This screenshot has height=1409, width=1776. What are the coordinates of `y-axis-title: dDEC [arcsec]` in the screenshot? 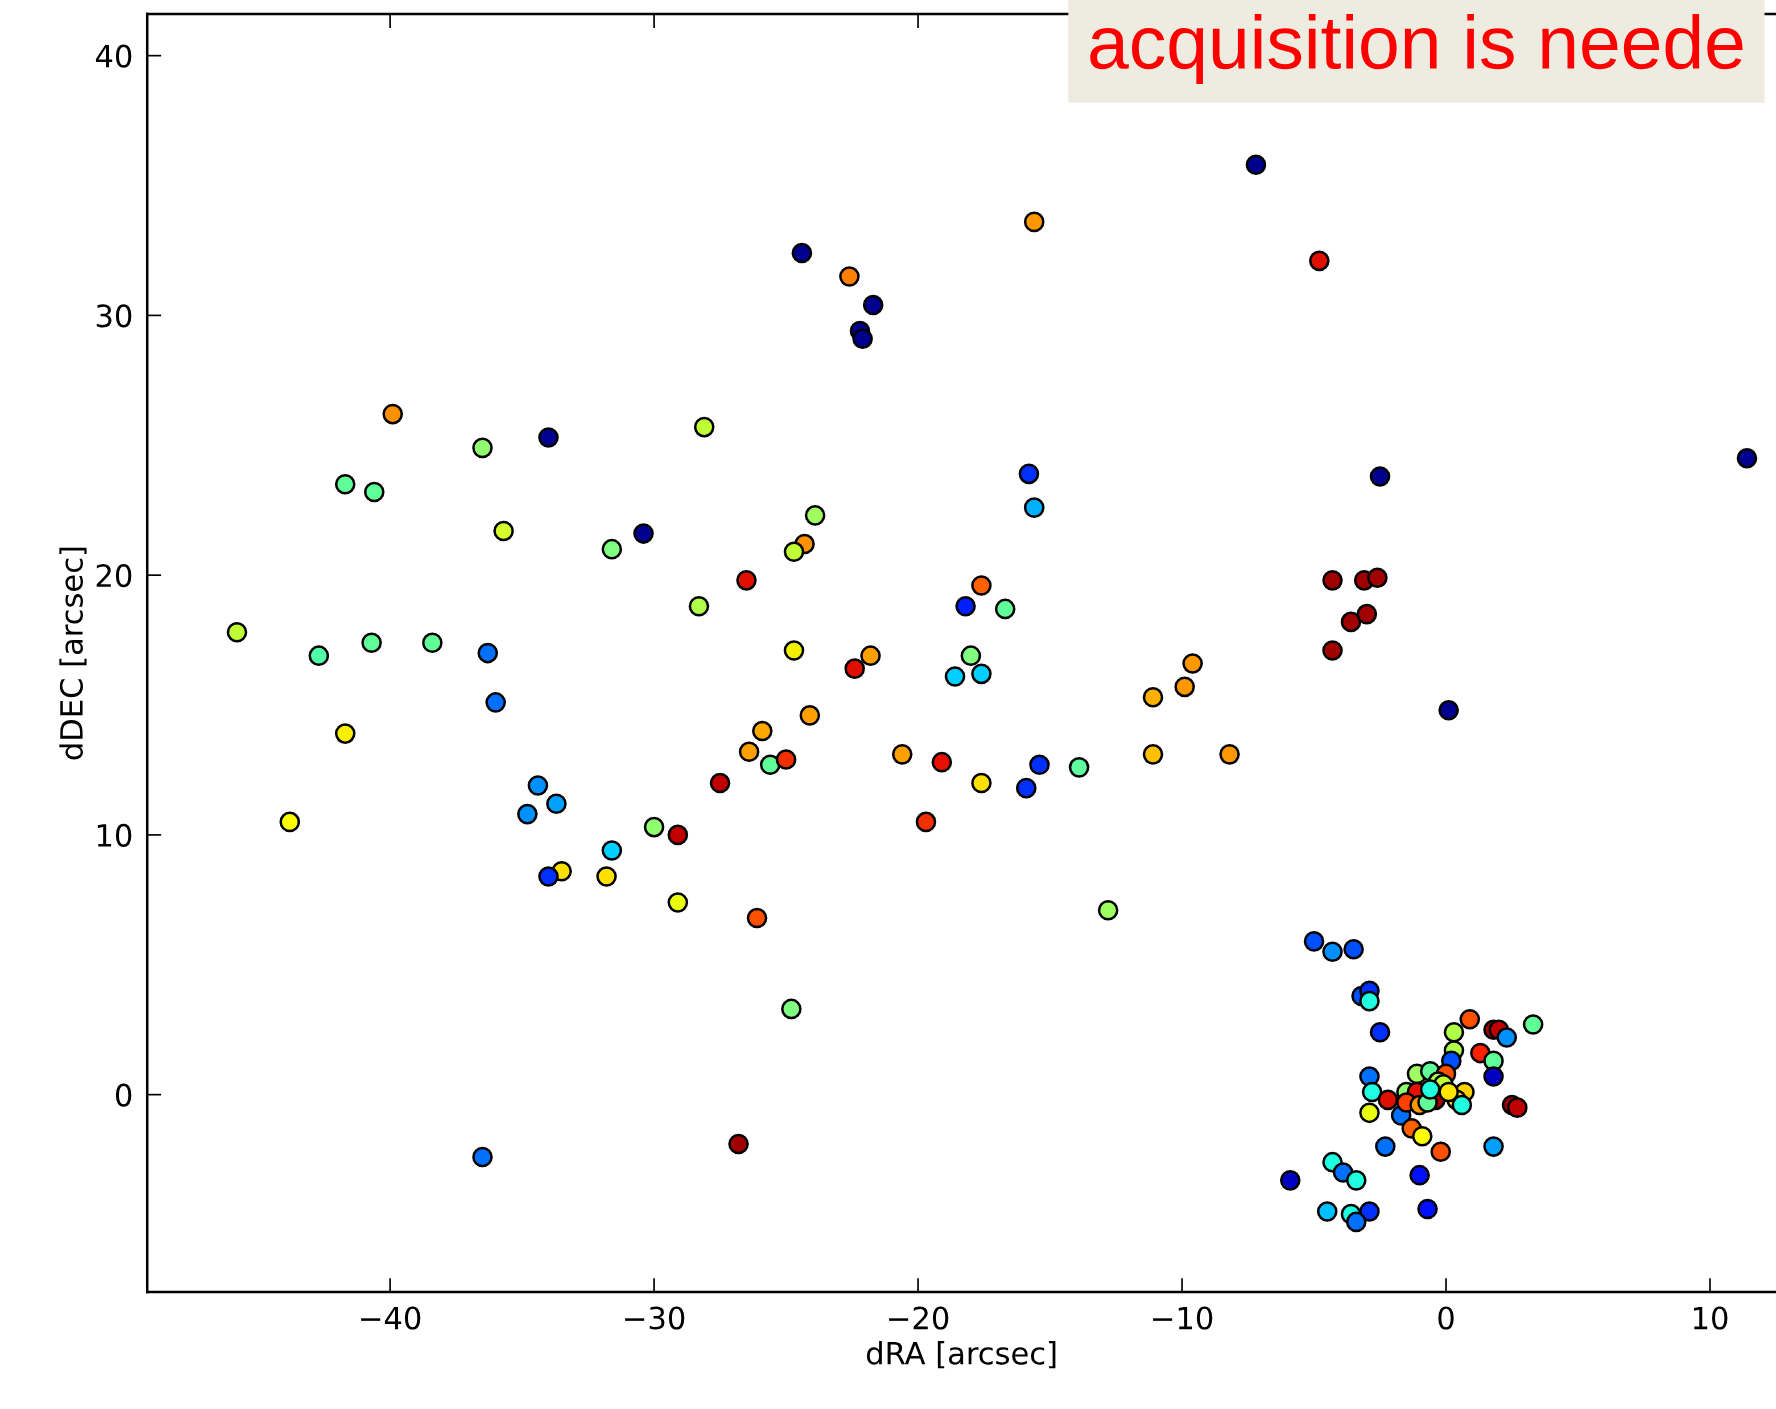 It's located at (73, 653).